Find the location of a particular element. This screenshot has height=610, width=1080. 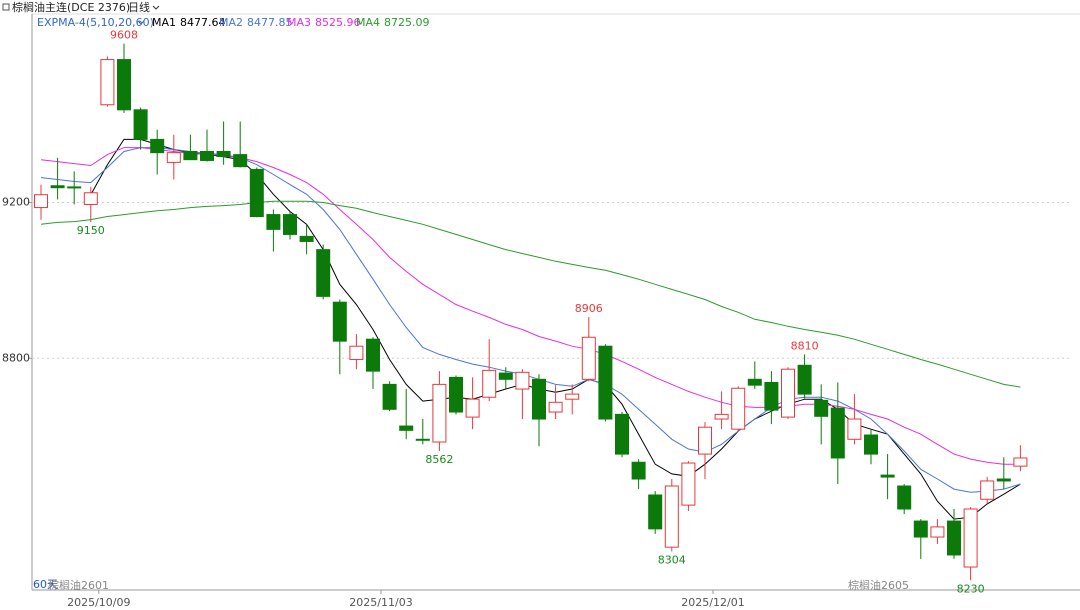

legend-value: 8477.85 is located at coordinates (270, 22).